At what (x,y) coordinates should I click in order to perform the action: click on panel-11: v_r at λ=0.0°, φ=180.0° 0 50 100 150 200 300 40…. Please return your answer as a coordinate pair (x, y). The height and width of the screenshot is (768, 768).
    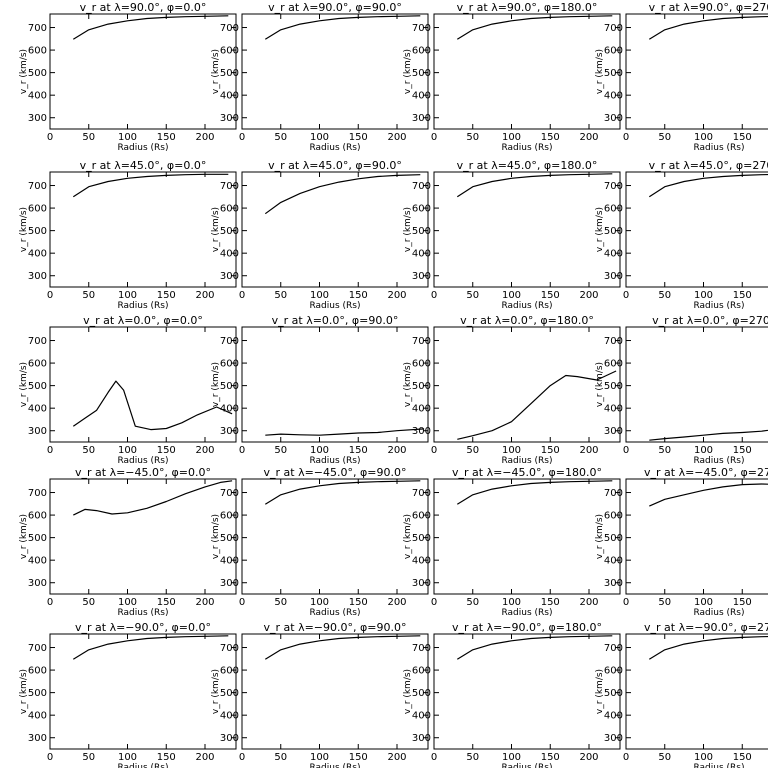
    Looking at the image, I should click on (512, 390).